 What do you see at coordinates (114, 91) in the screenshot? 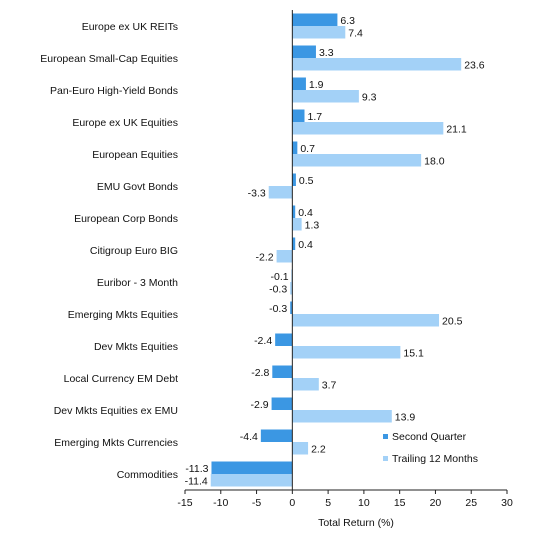
I see `category-label-pan-euro-high-yield-bonds: Pan-Euro High-Yield Bonds` at bounding box center [114, 91].